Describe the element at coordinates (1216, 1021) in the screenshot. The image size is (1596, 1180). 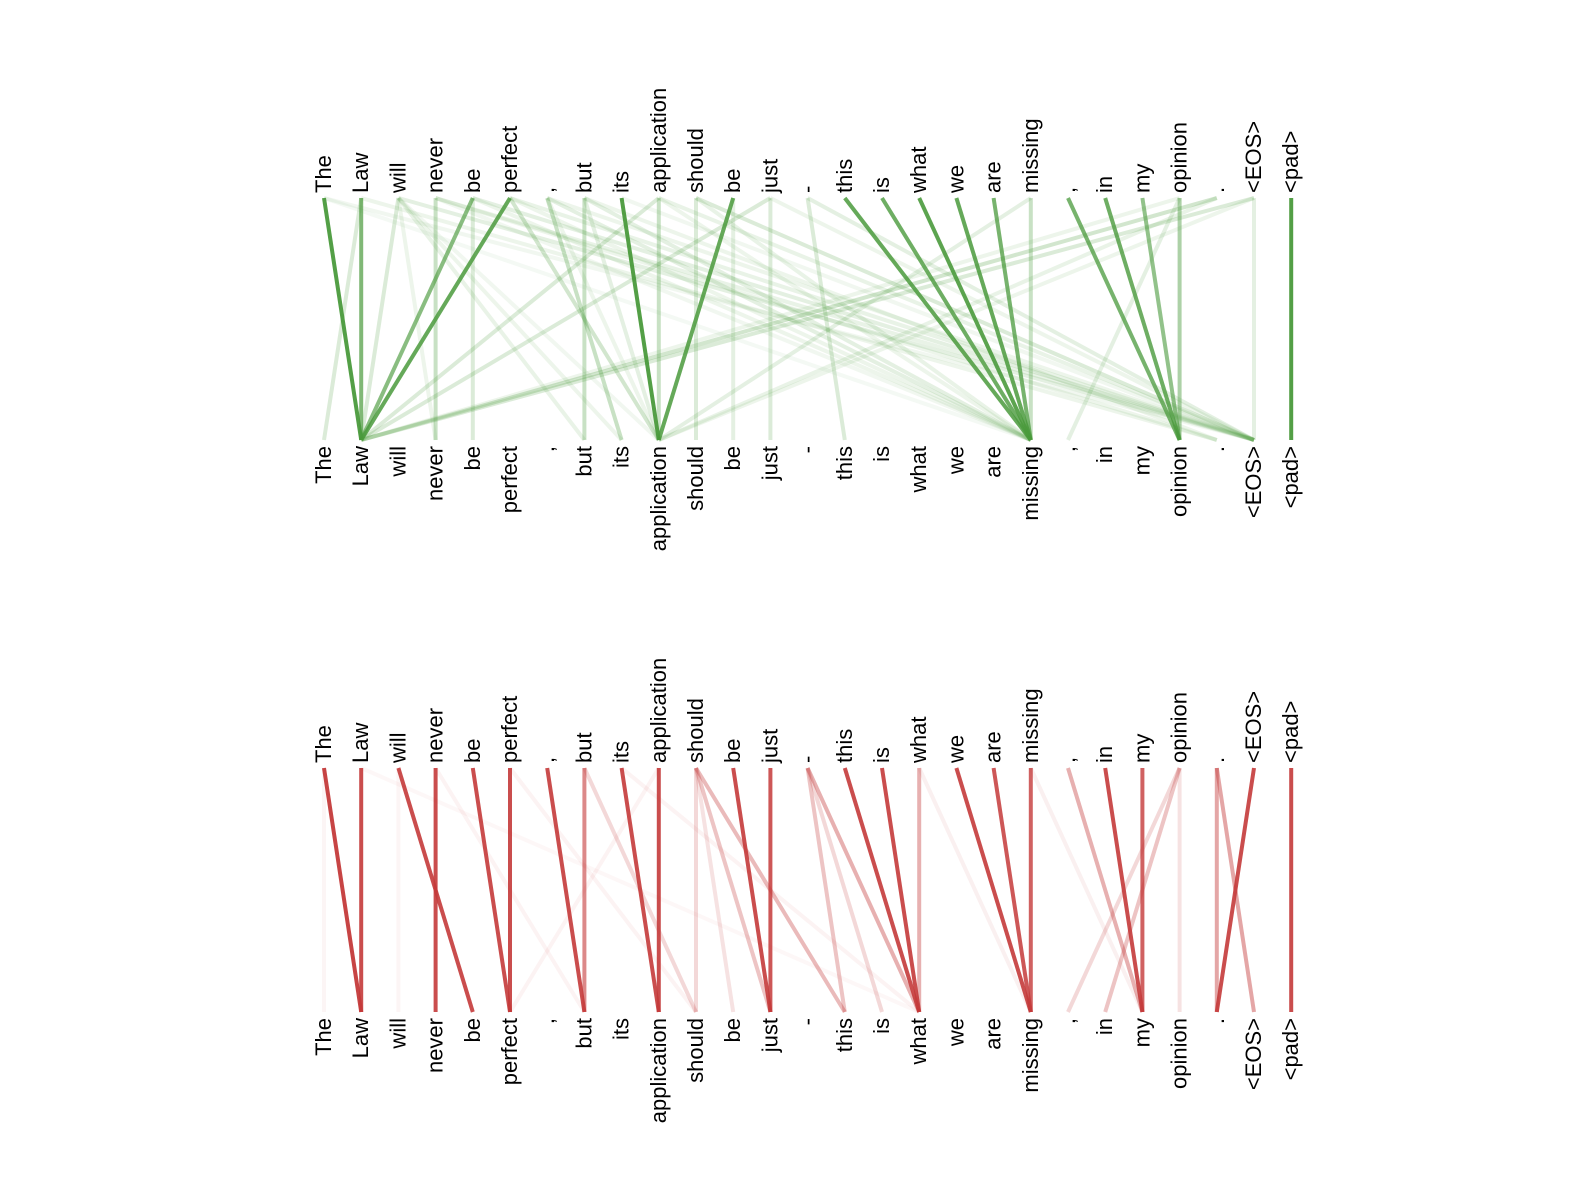
I see `target-token-label: .` at that location.